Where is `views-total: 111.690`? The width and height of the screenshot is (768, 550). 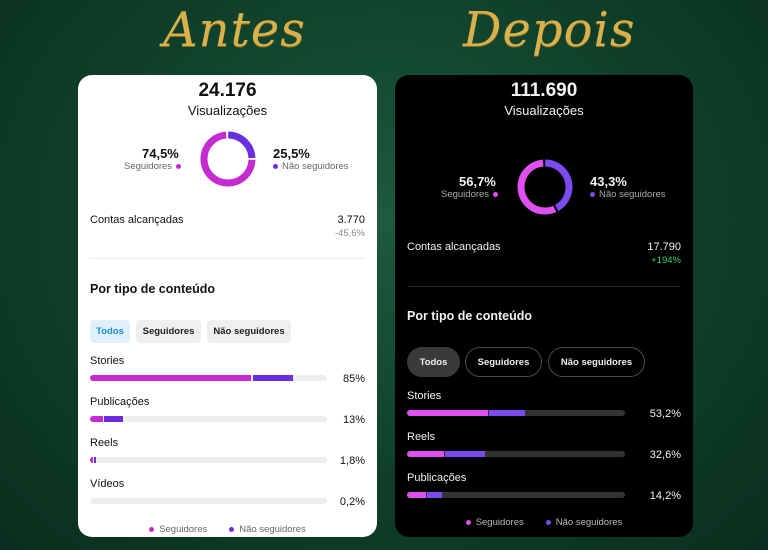
views-total: 111.690 is located at coordinates (544, 90).